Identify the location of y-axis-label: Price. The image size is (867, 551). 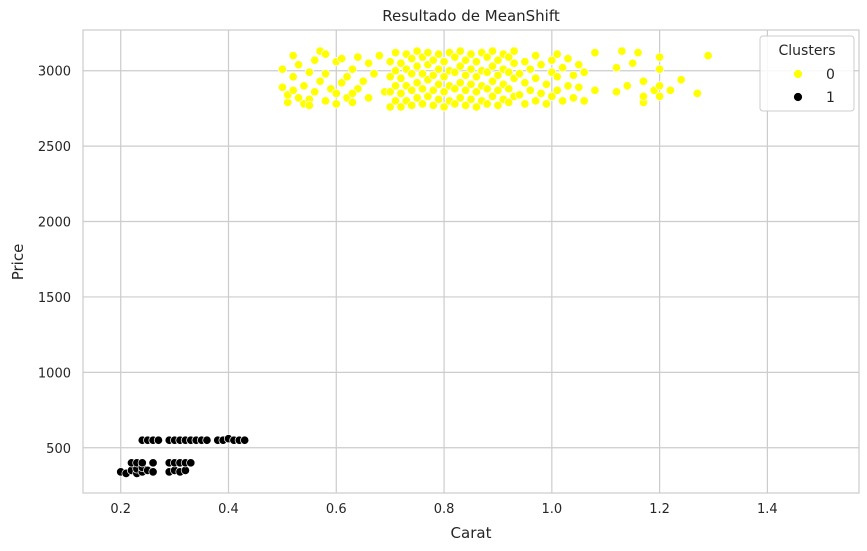
(18, 262).